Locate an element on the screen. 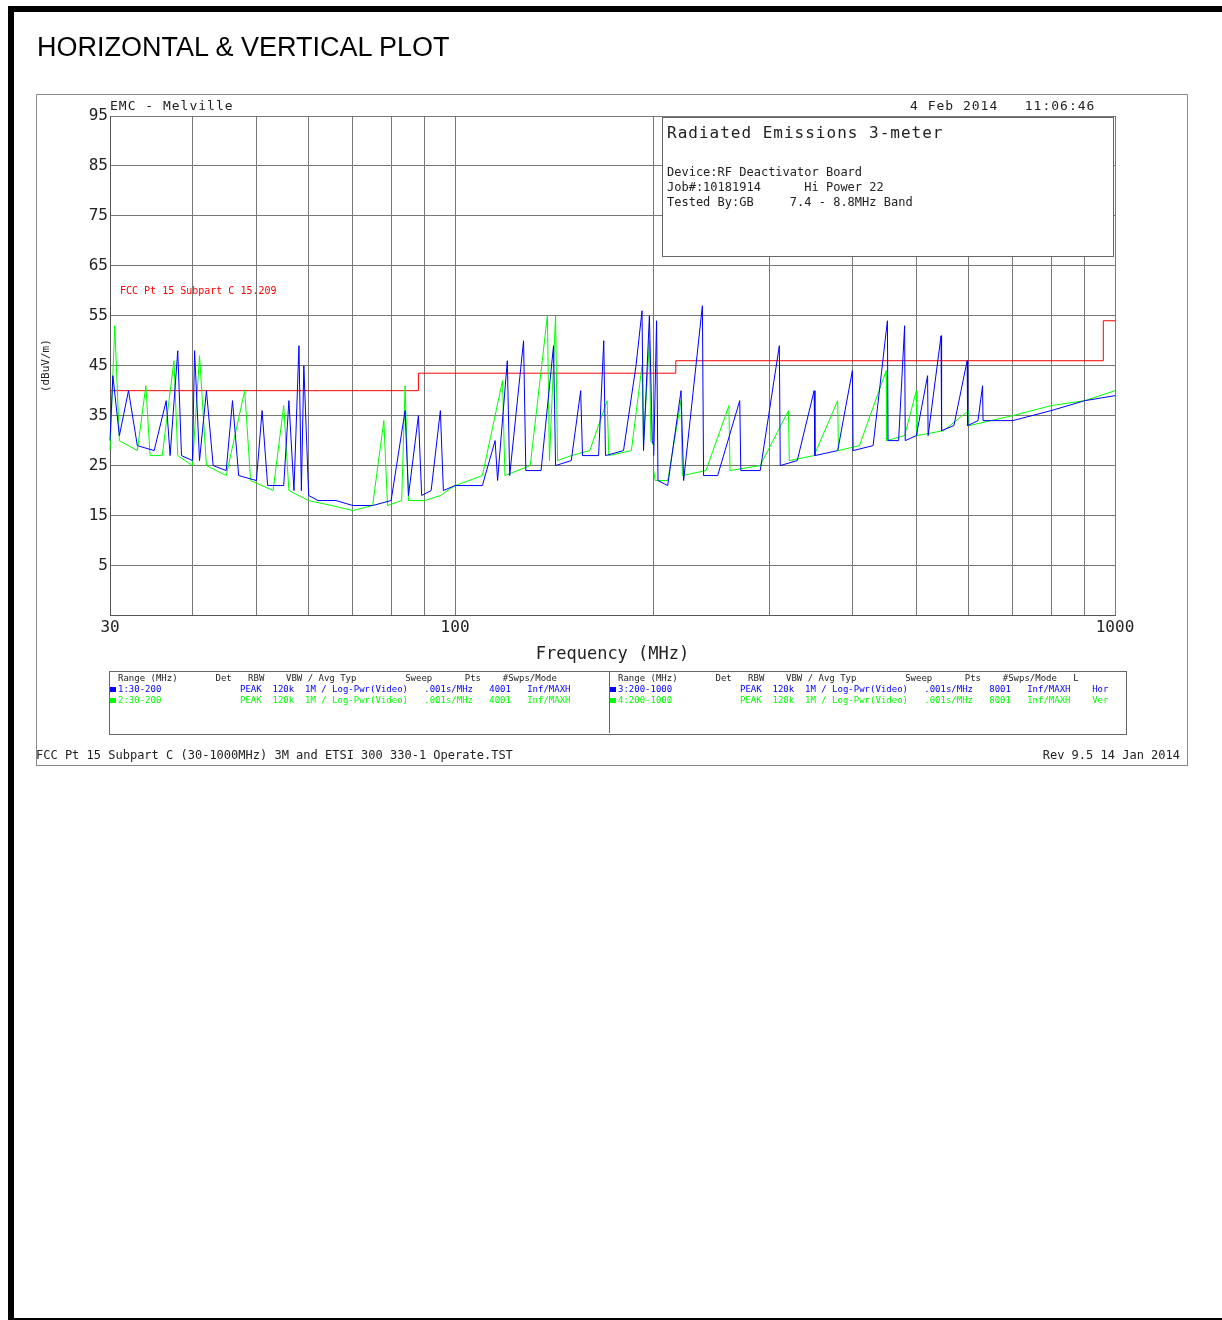  text: PEAK 120k 1M / Log-Pwr(Video) .001s/MHz 8001 Inf/MAXH Hor is located at coordinates (924, 689).